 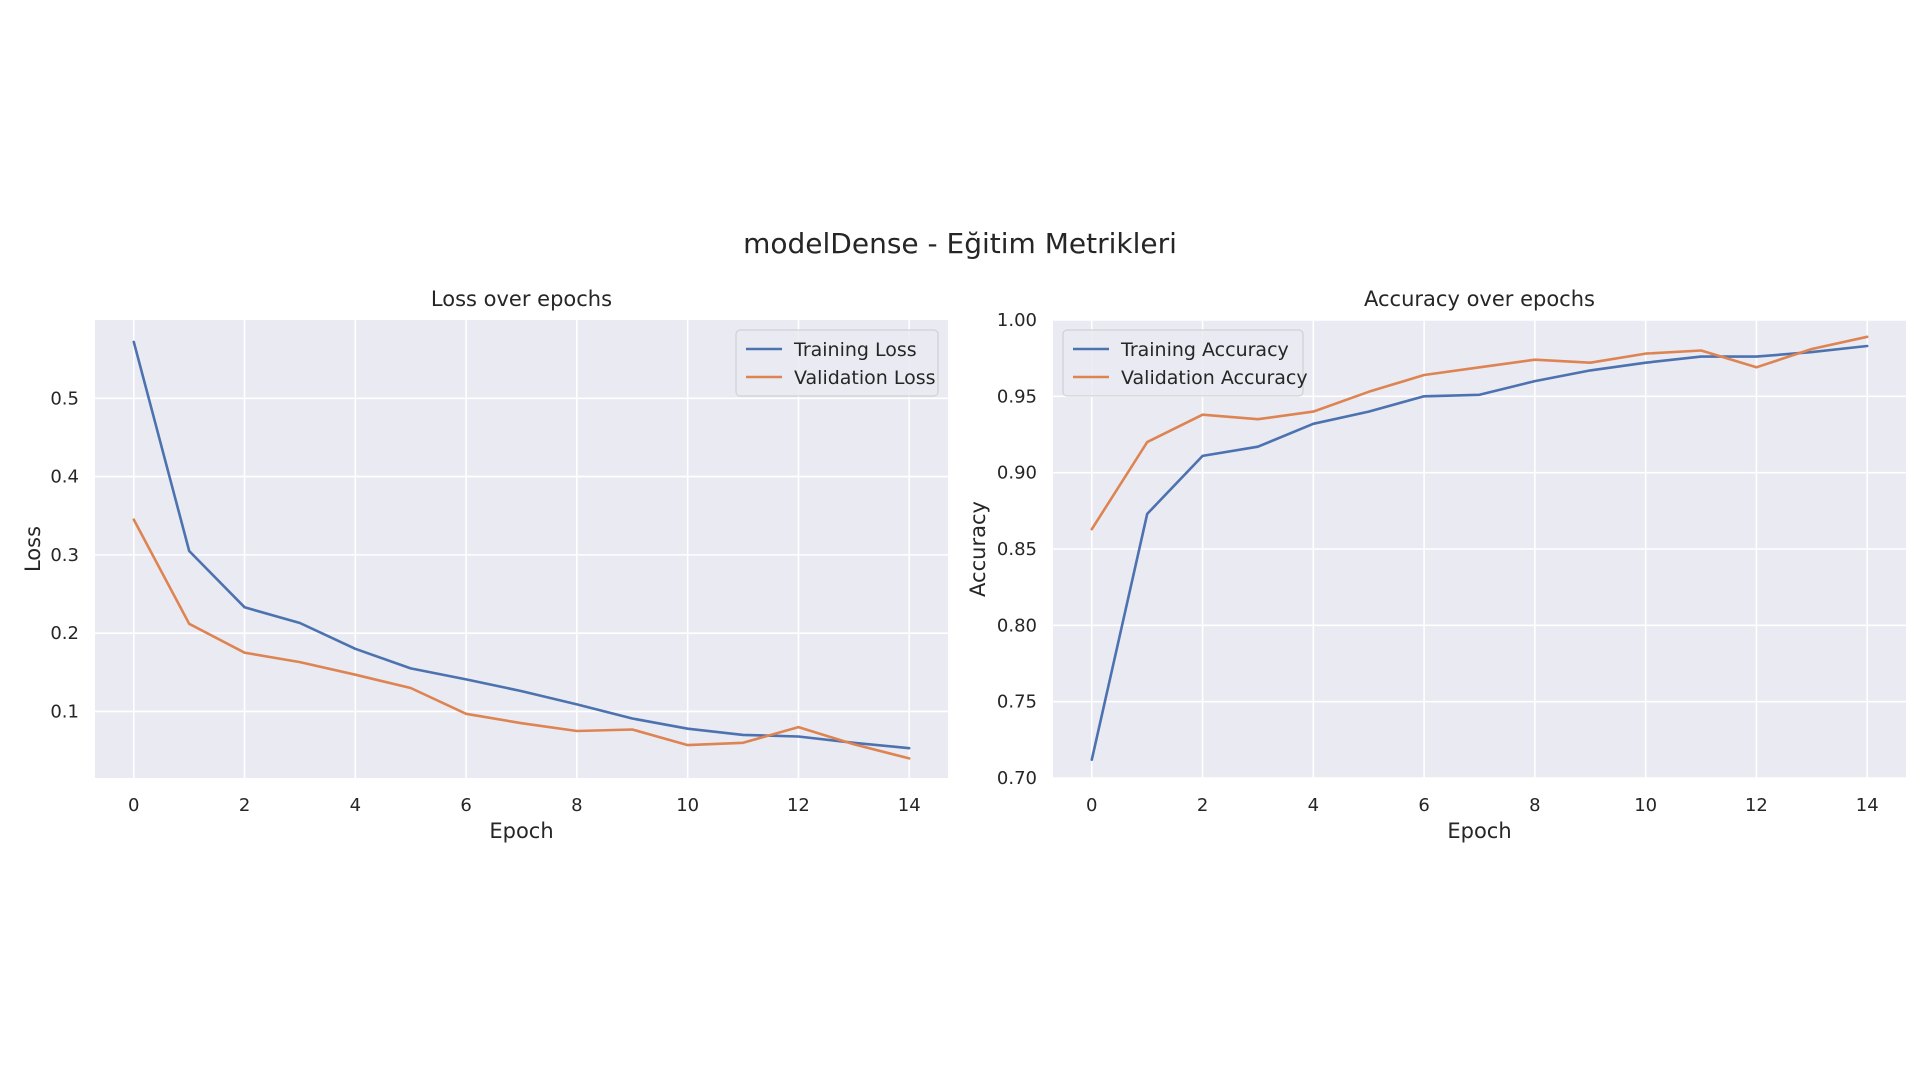 What do you see at coordinates (1017, 778) in the screenshot?
I see `y-tick-label: 0.70` at bounding box center [1017, 778].